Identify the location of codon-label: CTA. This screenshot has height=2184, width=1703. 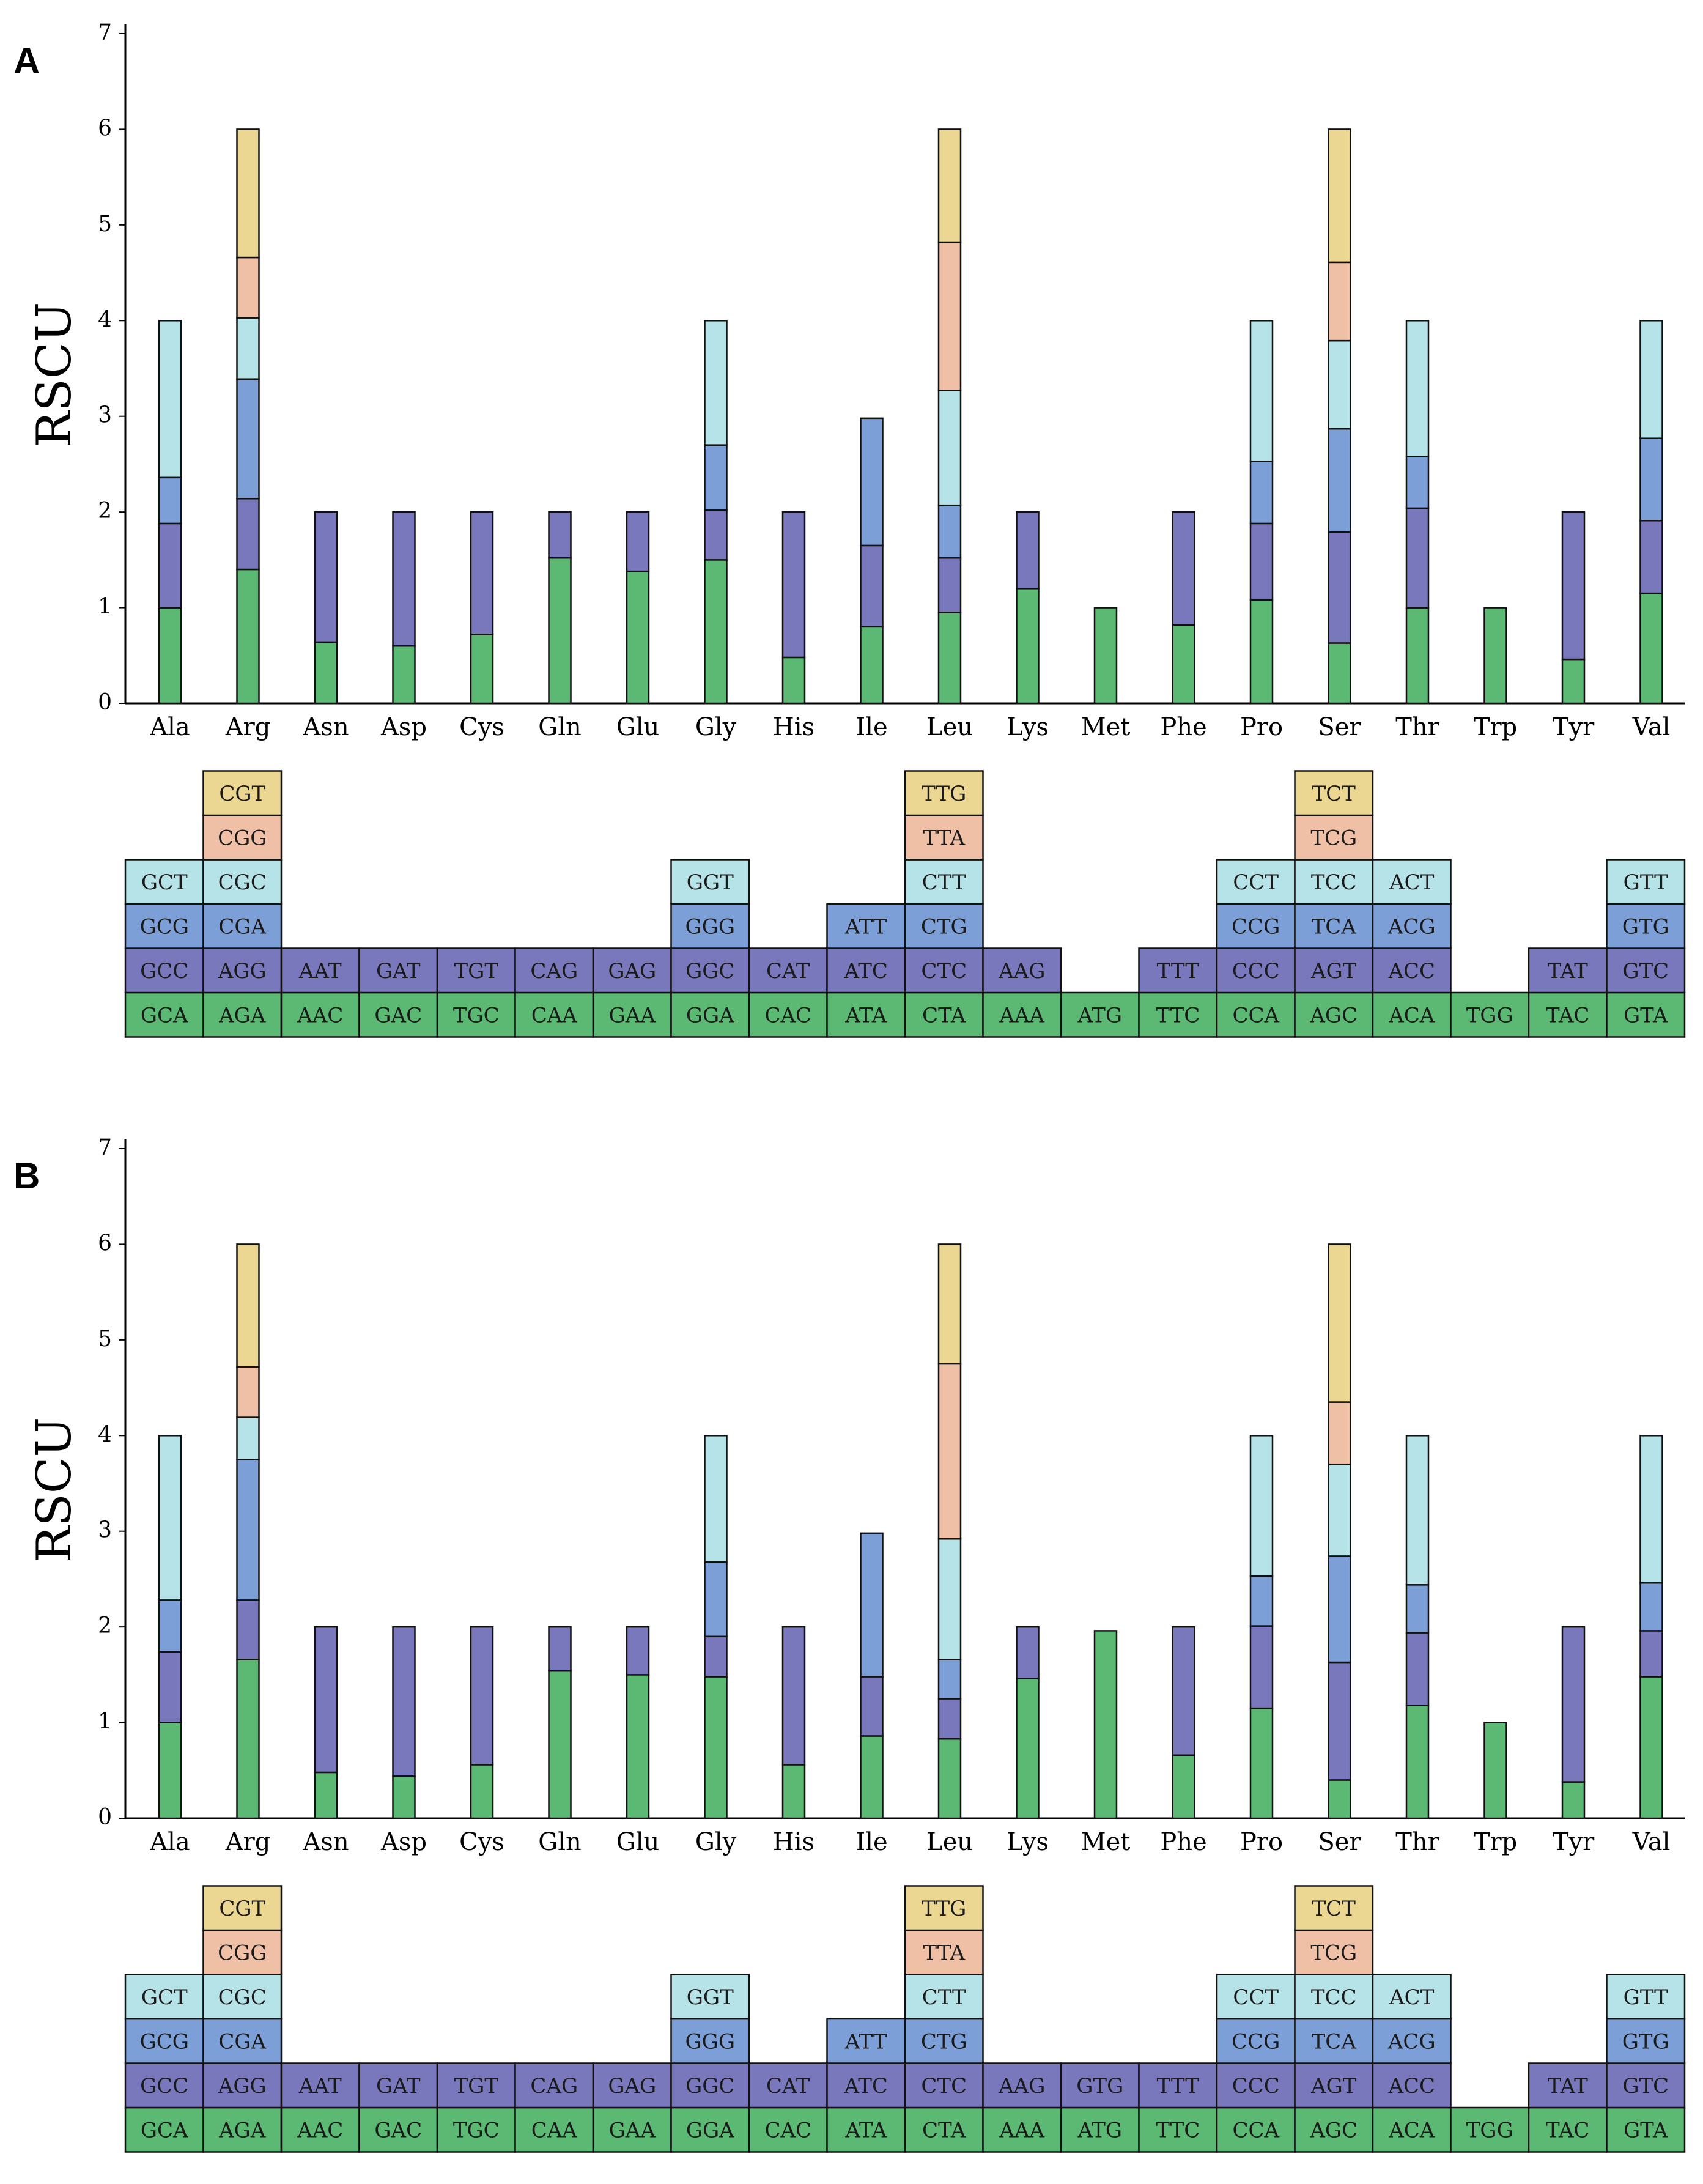
(944, 1015).